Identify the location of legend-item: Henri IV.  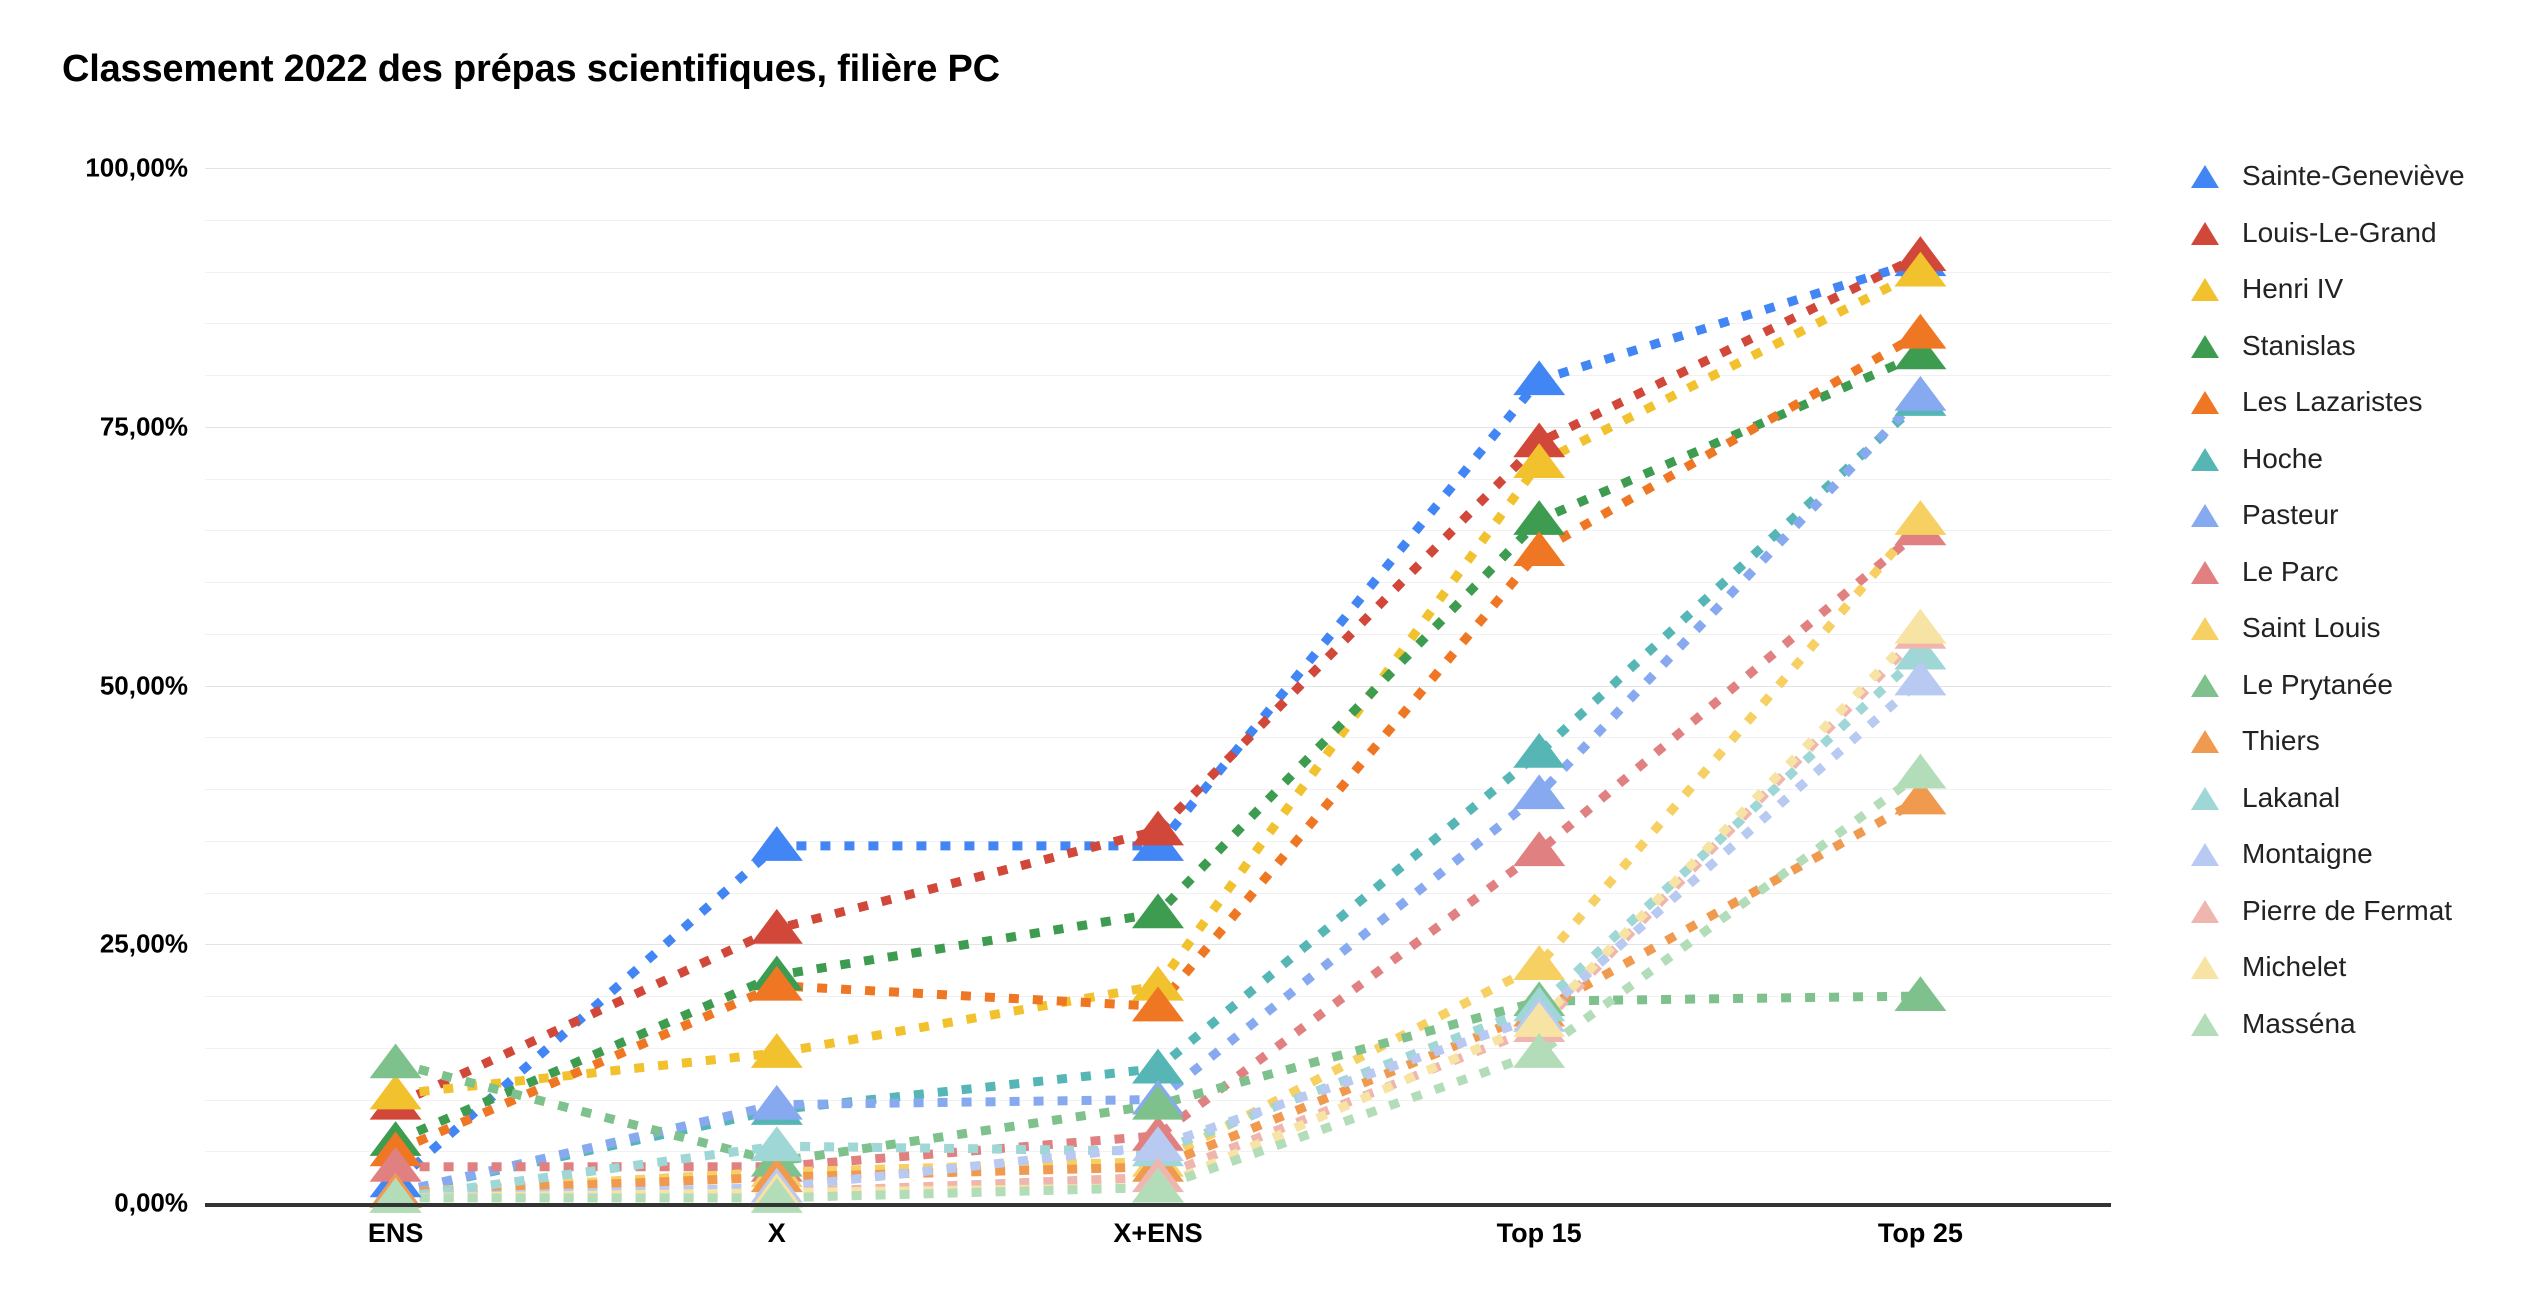
(2364, 289).